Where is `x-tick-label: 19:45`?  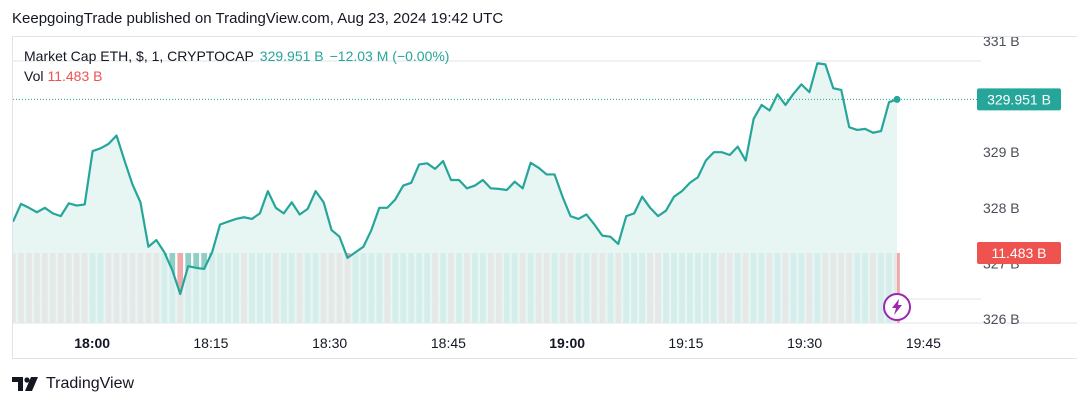 x-tick-label: 19:45 is located at coordinates (923, 343).